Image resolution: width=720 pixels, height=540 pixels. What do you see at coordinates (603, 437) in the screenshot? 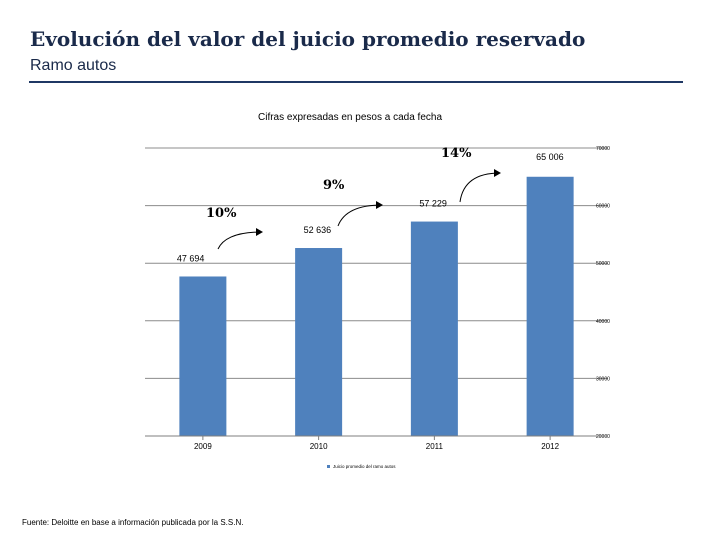
I see `y-tick-label: 20000` at bounding box center [603, 437].